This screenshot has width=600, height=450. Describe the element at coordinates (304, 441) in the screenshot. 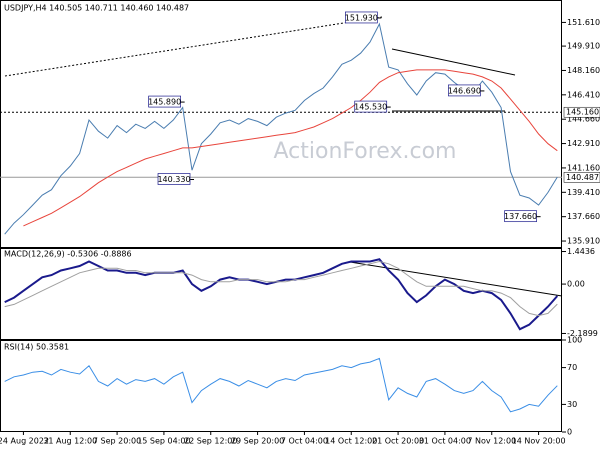

I see `x-tick-label: 7 Oct 04:00` at that location.